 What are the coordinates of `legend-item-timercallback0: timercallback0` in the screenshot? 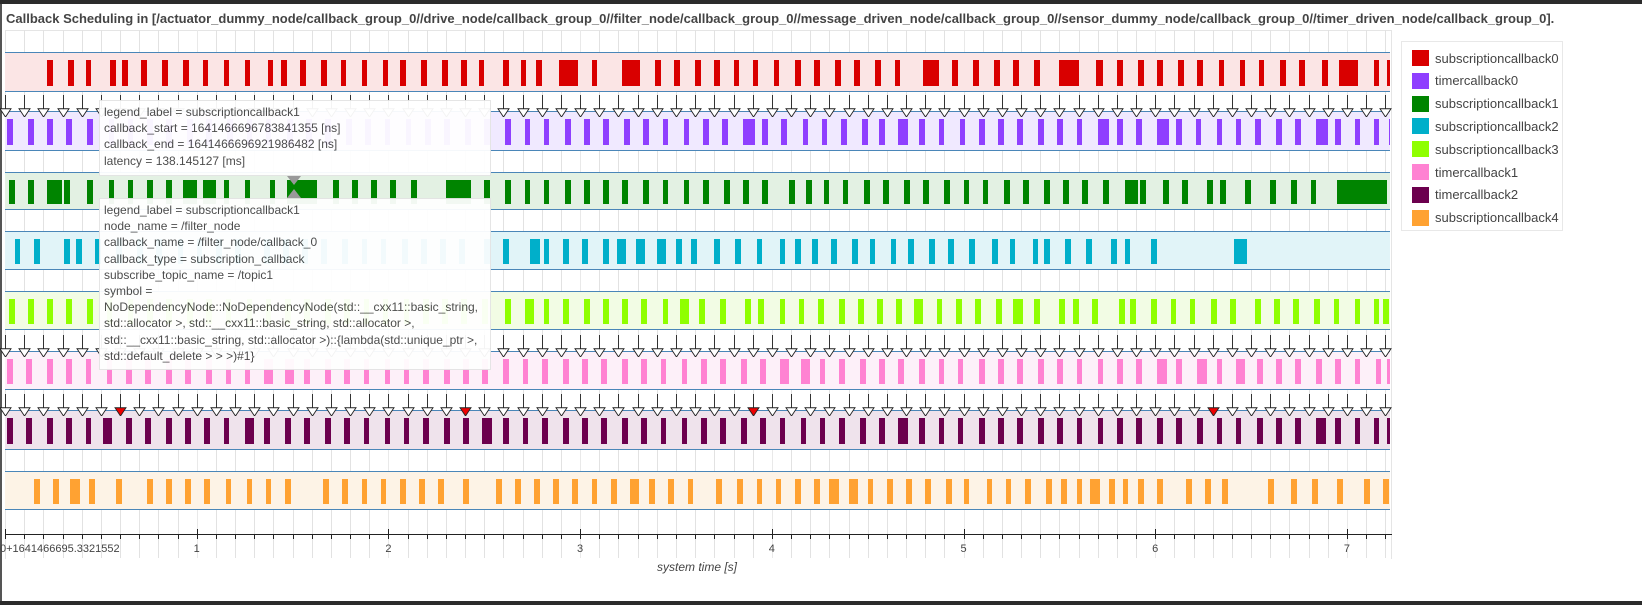 It's located at (1465, 81).